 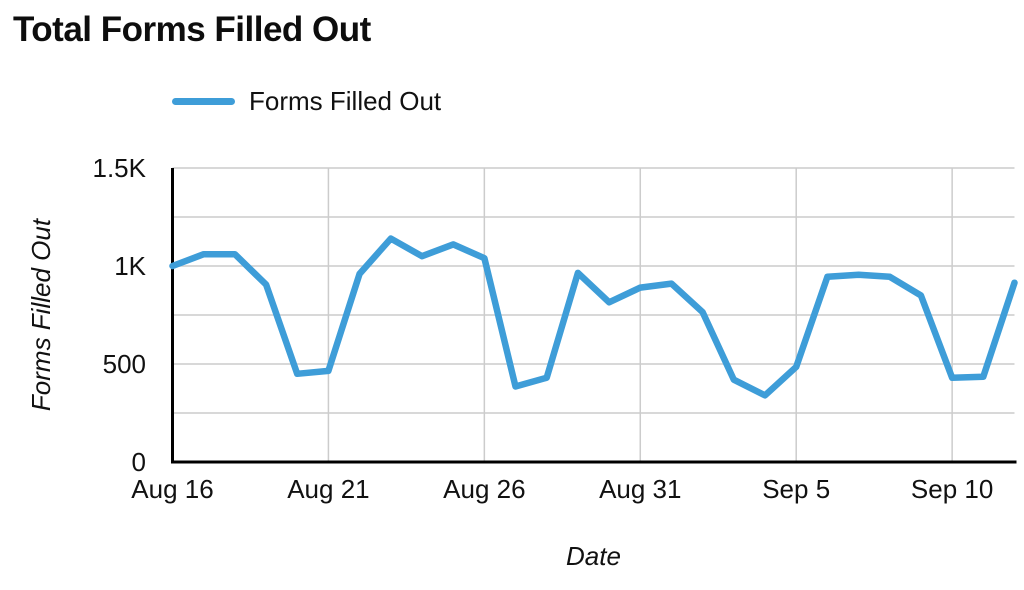 I want to click on legend: Forms Filled Out, so click(x=306, y=101).